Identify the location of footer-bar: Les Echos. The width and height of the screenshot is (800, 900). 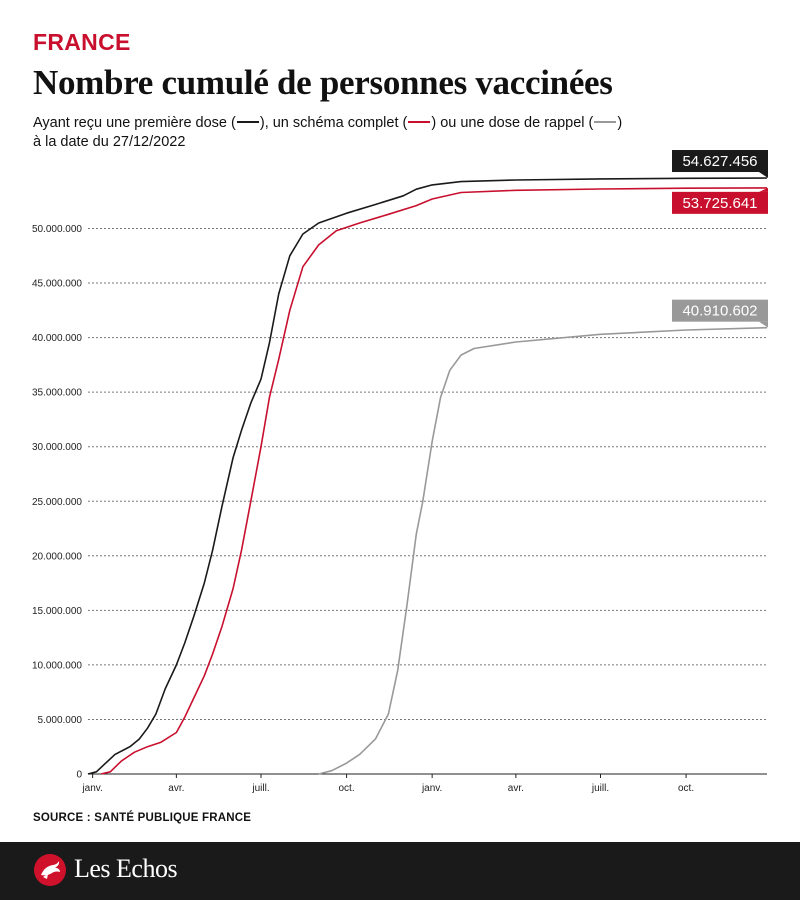
(400, 871).